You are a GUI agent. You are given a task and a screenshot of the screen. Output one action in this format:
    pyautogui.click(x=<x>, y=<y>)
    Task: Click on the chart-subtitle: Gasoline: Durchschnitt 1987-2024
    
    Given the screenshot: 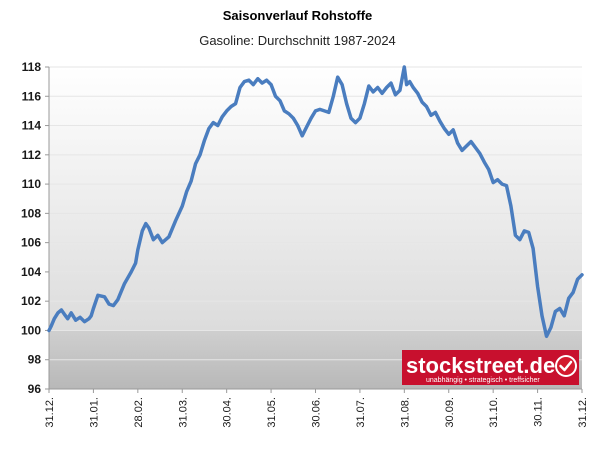 What is the action you would take?
    pyautogui.click(x=297, y=40)
    